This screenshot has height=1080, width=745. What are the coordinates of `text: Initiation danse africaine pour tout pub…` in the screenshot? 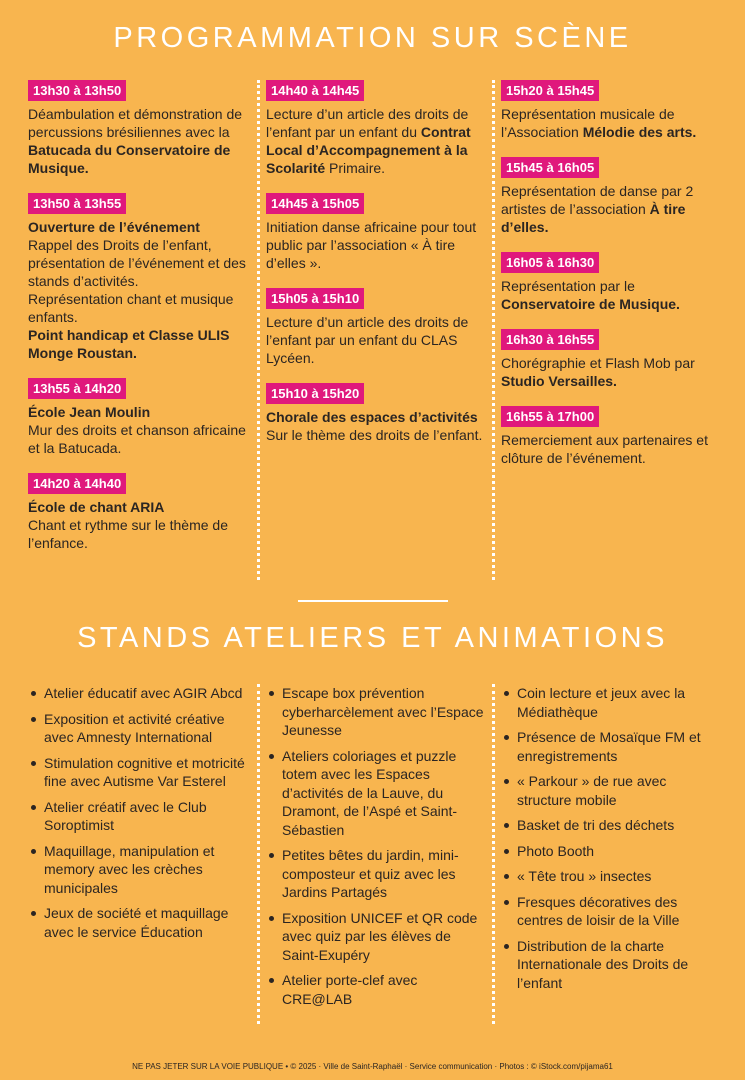 It's located at (371, 245).